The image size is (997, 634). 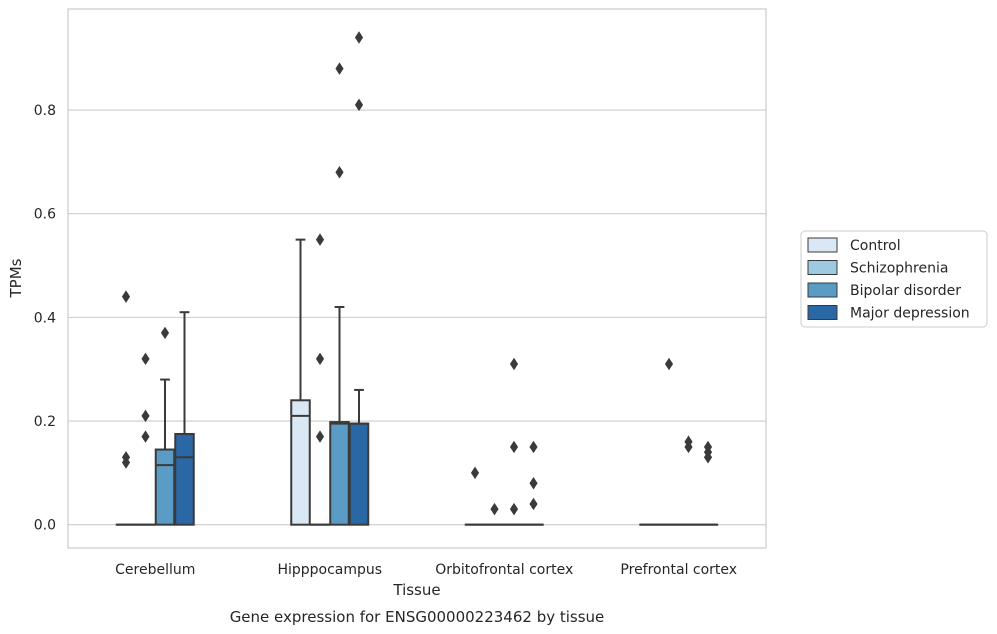 What do you see at coordinates (504, 570) in the screenshot?
I see `x-tick-label: Orbitofrontal cortex` at bounding box center [504, 570].